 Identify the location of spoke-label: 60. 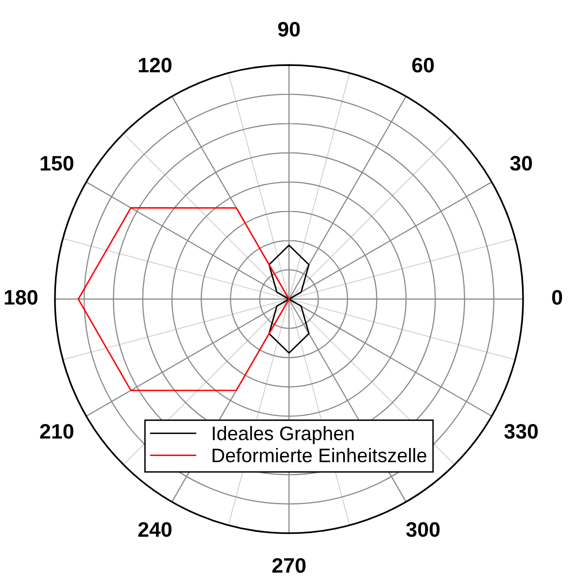
(423, 65).